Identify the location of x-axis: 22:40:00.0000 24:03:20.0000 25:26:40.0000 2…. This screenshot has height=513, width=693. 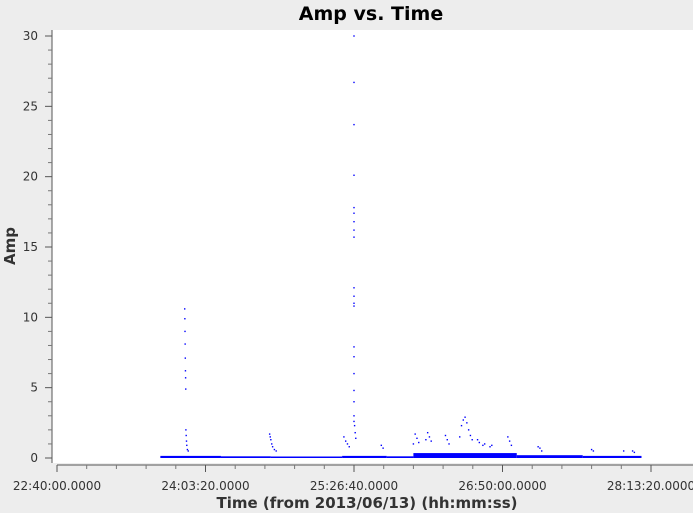
(353, 478).